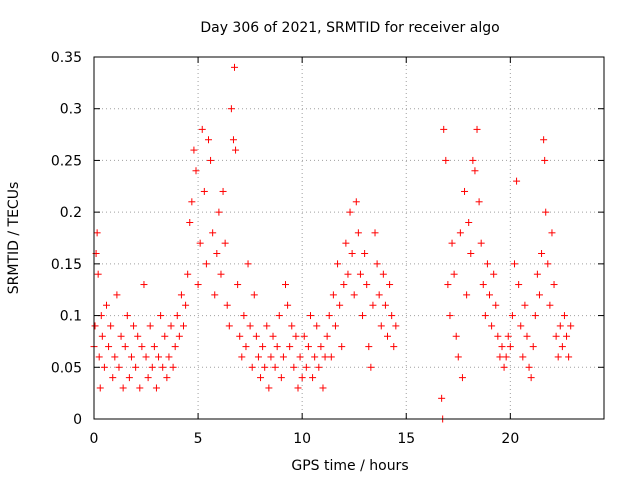 This screenshot has height=480, width=640. Describe the element at coordinates (66, 161) in the screenshot. I see `y-tick-label: 0.25` at that location.